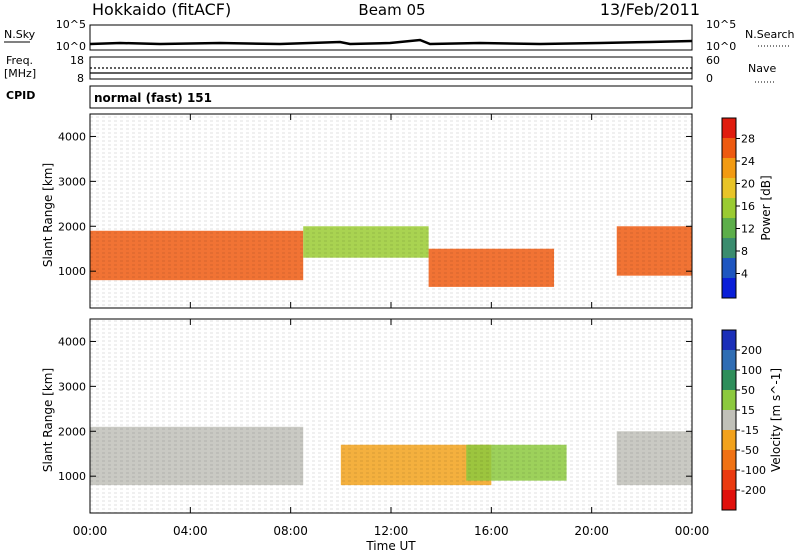 Image resolution: width=800 pixels, height=554 pixels. I want to click on cpid-panel, so click(391, 97).